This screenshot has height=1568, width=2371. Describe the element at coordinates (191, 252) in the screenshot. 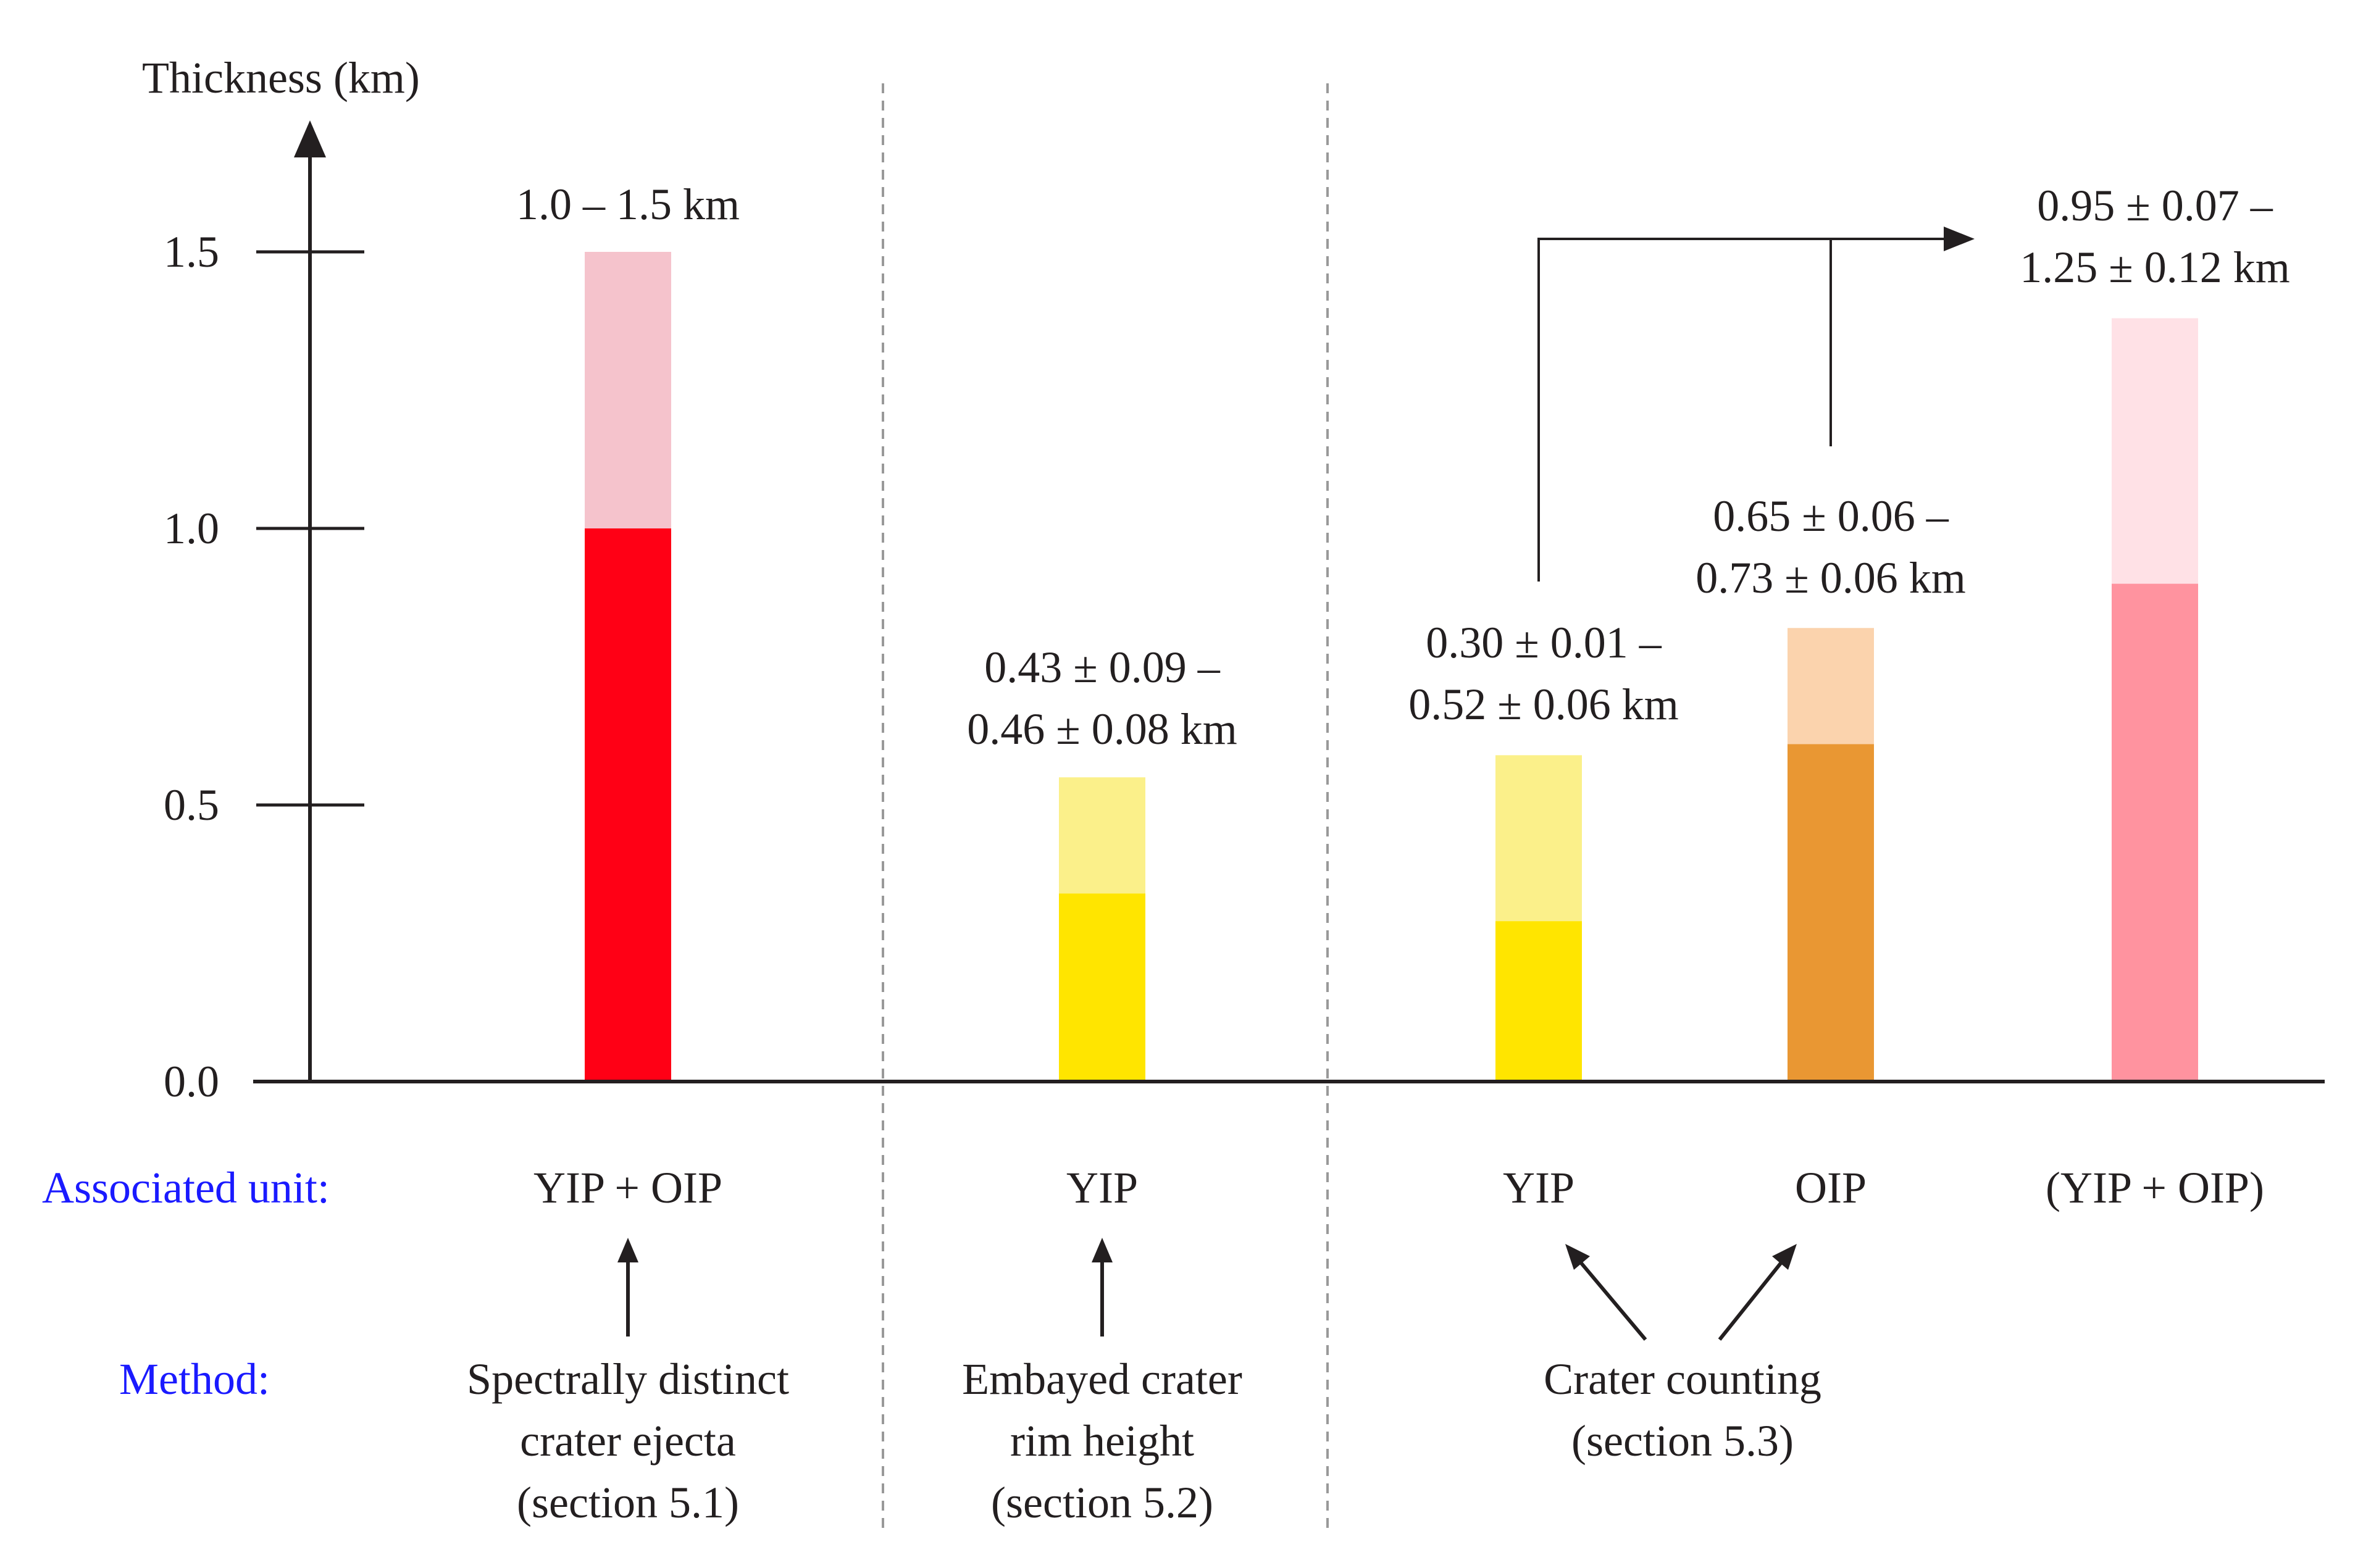

I see `y-tick-label-3: 1.5` at that location.